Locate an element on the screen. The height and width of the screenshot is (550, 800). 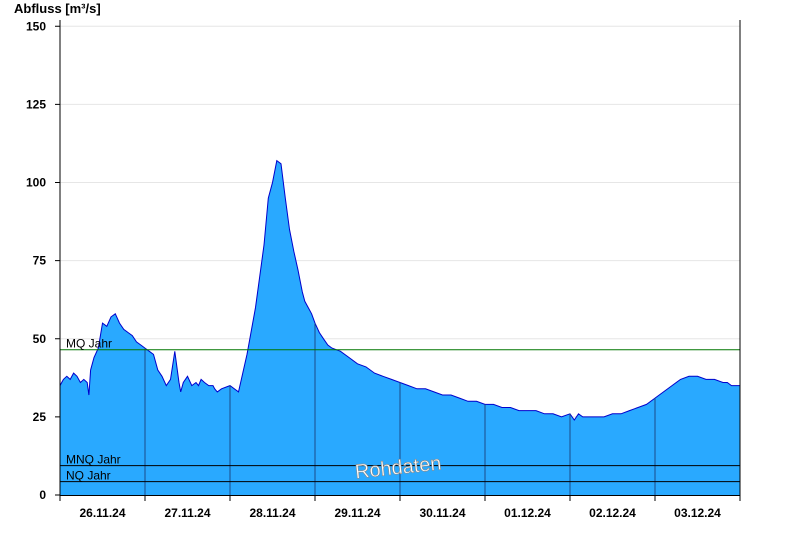
ref-label-nq-jahr: NQ Jahr is located at coordinates (88, 476).